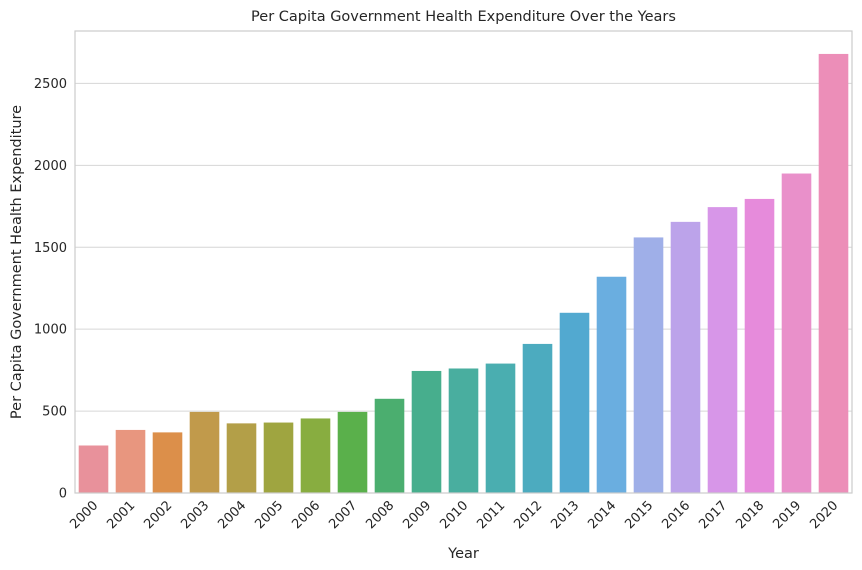  What do you see at coordinates (611, 384) in the screenshot?
I see `bar-2014` at bounding box center [611, 384].